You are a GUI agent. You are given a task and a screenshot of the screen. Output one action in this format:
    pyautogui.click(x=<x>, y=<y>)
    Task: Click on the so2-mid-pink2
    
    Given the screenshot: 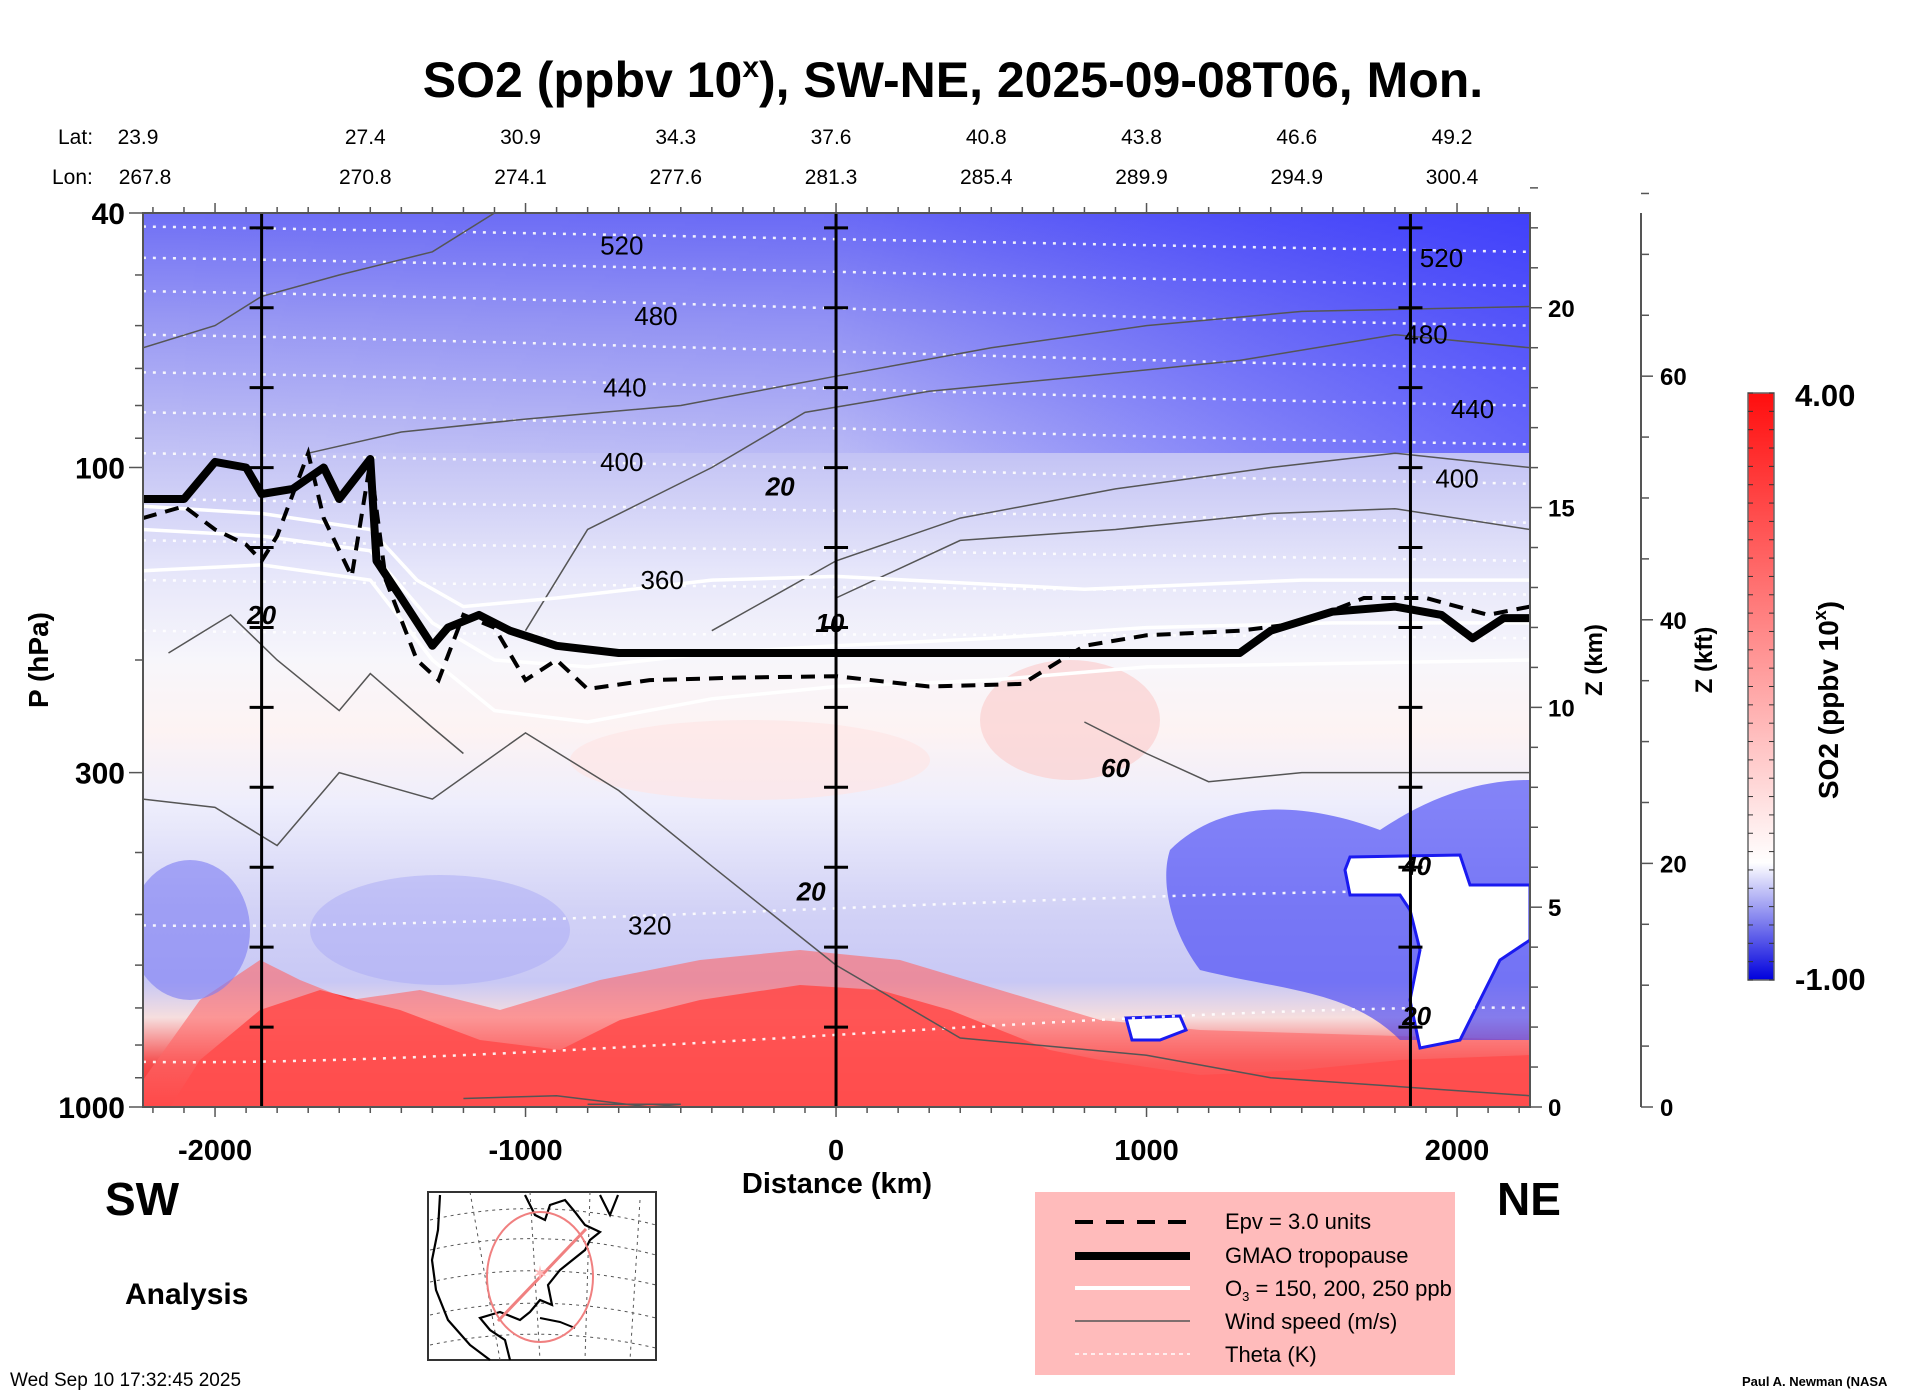 What is the action you would take?
    pyautogui.click(x=750, y=760)
    